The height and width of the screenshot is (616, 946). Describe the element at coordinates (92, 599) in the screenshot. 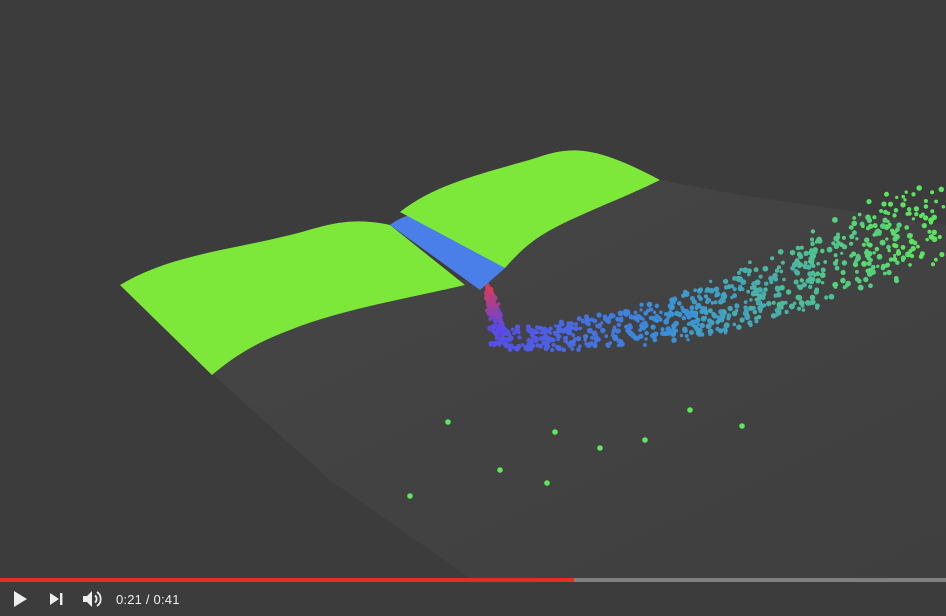

I see `volume-button` at that location.